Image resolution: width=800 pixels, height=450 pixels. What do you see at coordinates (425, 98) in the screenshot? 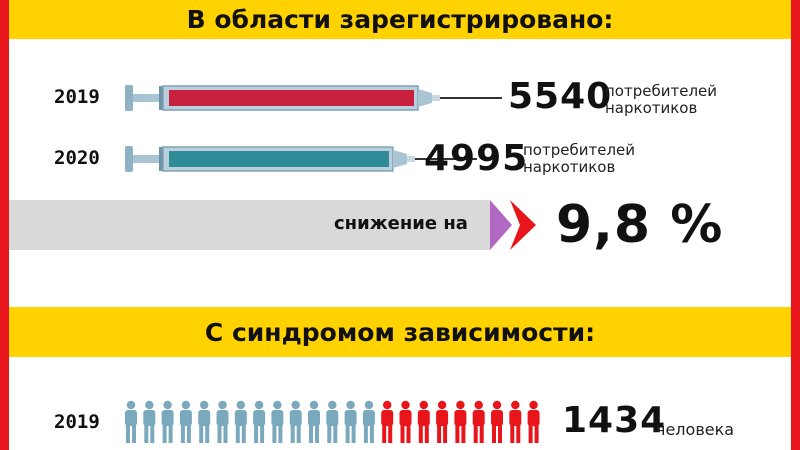
I see `syringe-2019-tip` at bounding box center [425, 98].